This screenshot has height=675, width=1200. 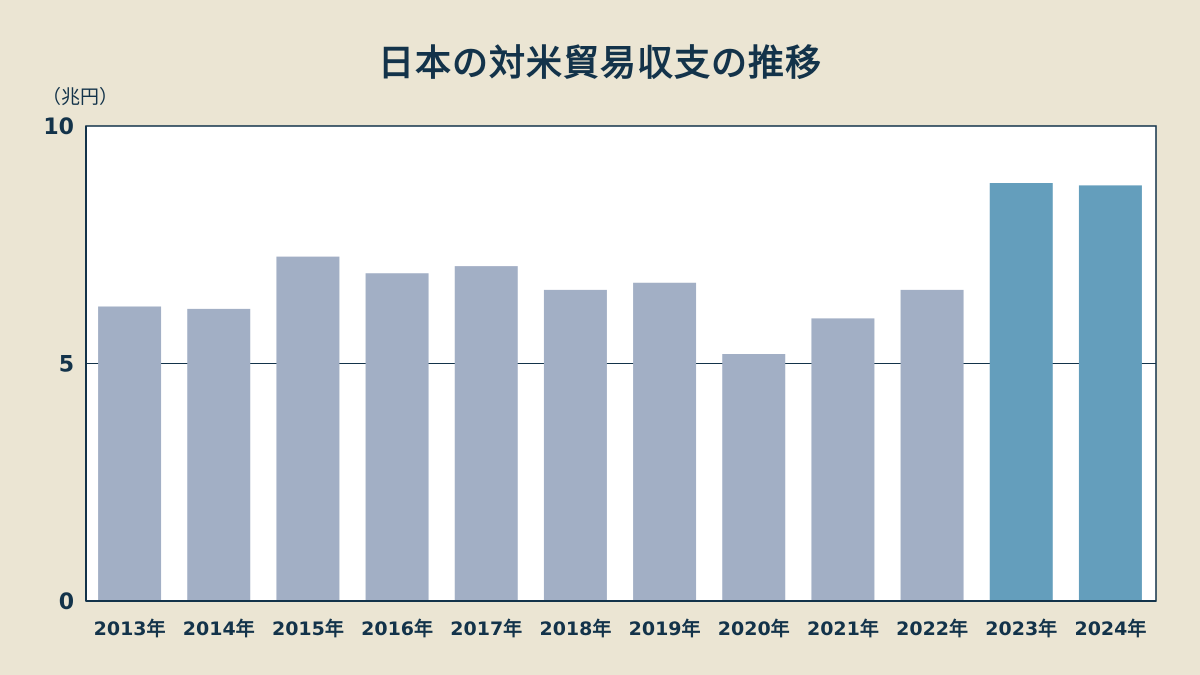 What do you see at coordinates (599, 63) in the screenshot?
I see `chart-title: 日本の対米貿易収支の推移` at bounding box center [599, 63].